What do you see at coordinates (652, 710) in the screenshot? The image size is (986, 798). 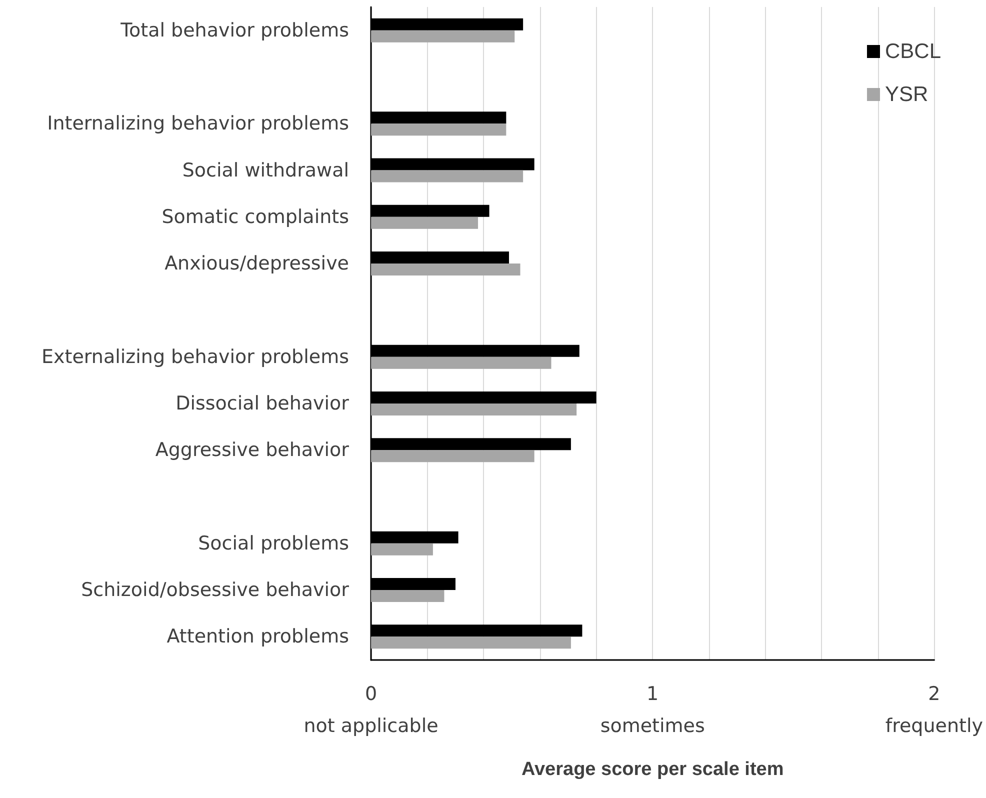 I see `x-tick-label: 1 sometimes` at bounding box center [652, 710].